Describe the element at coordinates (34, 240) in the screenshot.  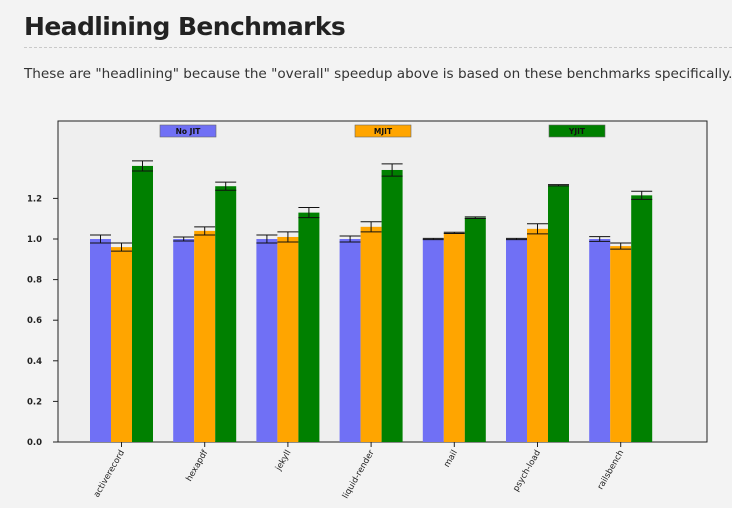
I see `y-tick-label: 1.0` at that location.